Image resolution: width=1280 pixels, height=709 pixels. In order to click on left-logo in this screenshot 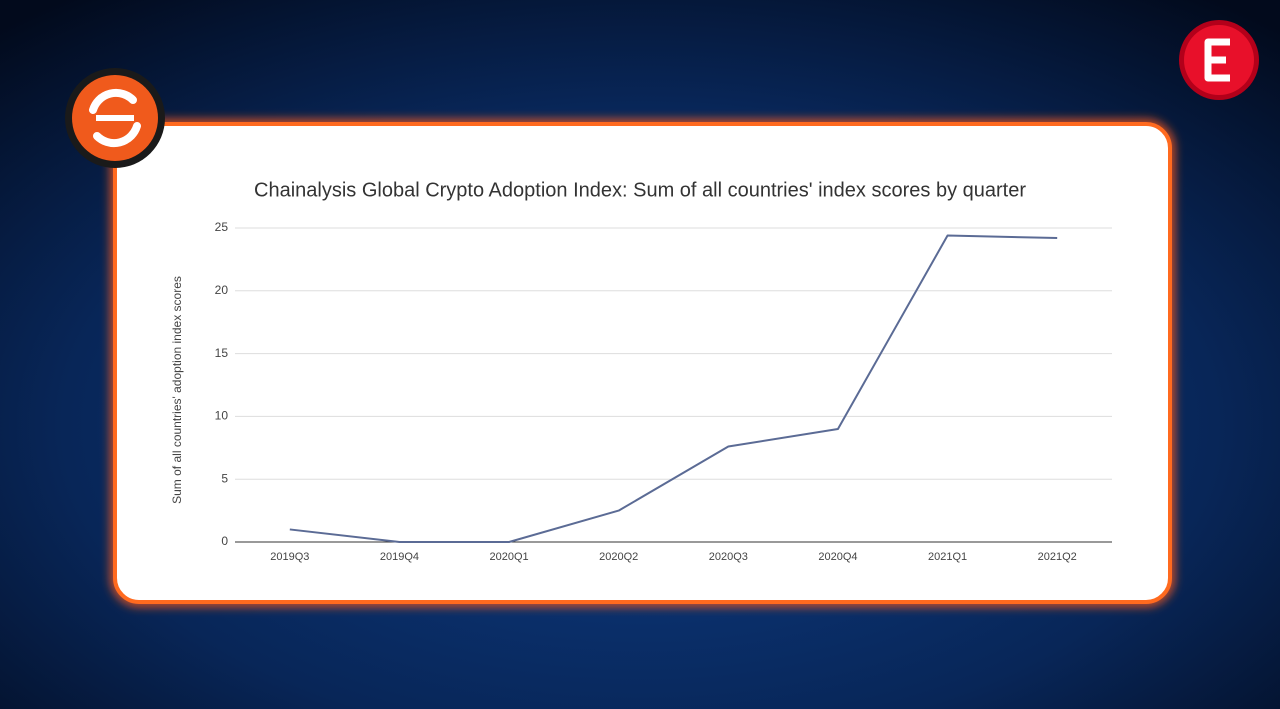, I will do `click(115, 118)`.